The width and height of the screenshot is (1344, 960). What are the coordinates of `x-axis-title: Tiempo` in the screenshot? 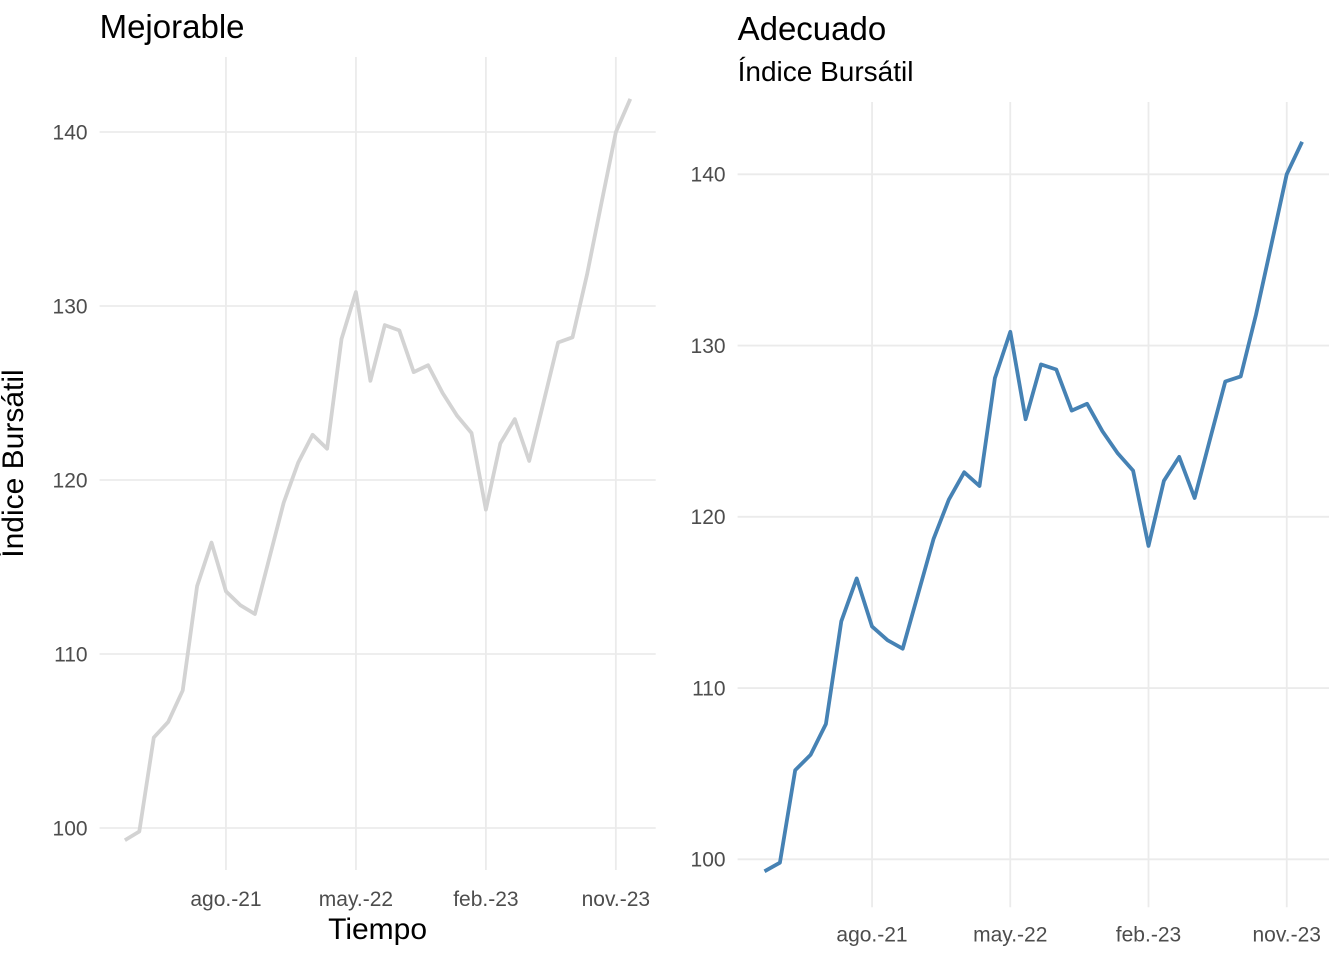 It's located at (377, 929).